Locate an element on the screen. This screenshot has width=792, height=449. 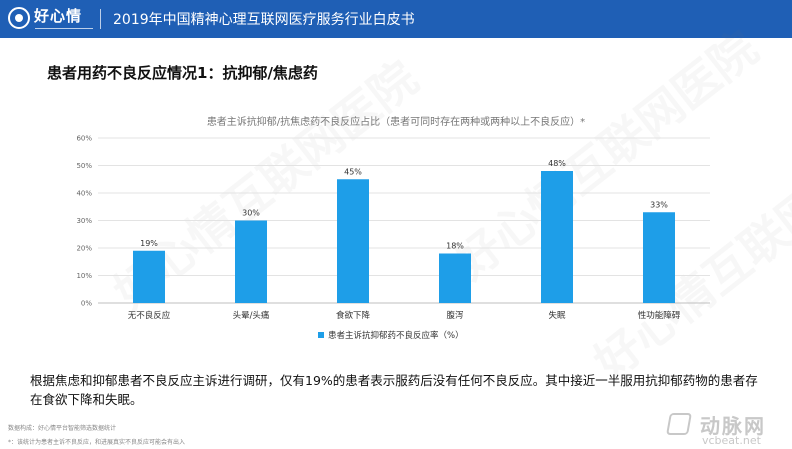
disclaimer-note: *：该统计为患者主诉不良反应，和进展真实不良反应可能会有出入 is located at coordinates (97, 442).